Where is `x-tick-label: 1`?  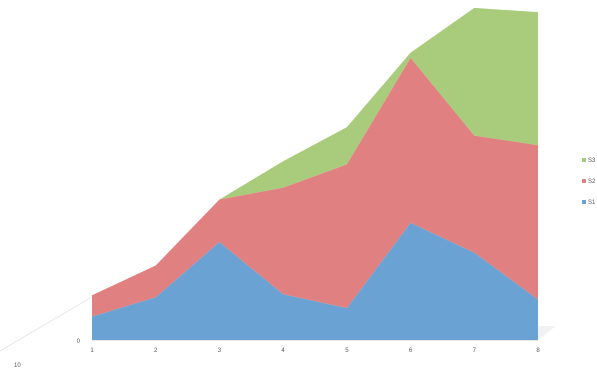 x-tick-label: 1 is located at coordinates (92, 351).